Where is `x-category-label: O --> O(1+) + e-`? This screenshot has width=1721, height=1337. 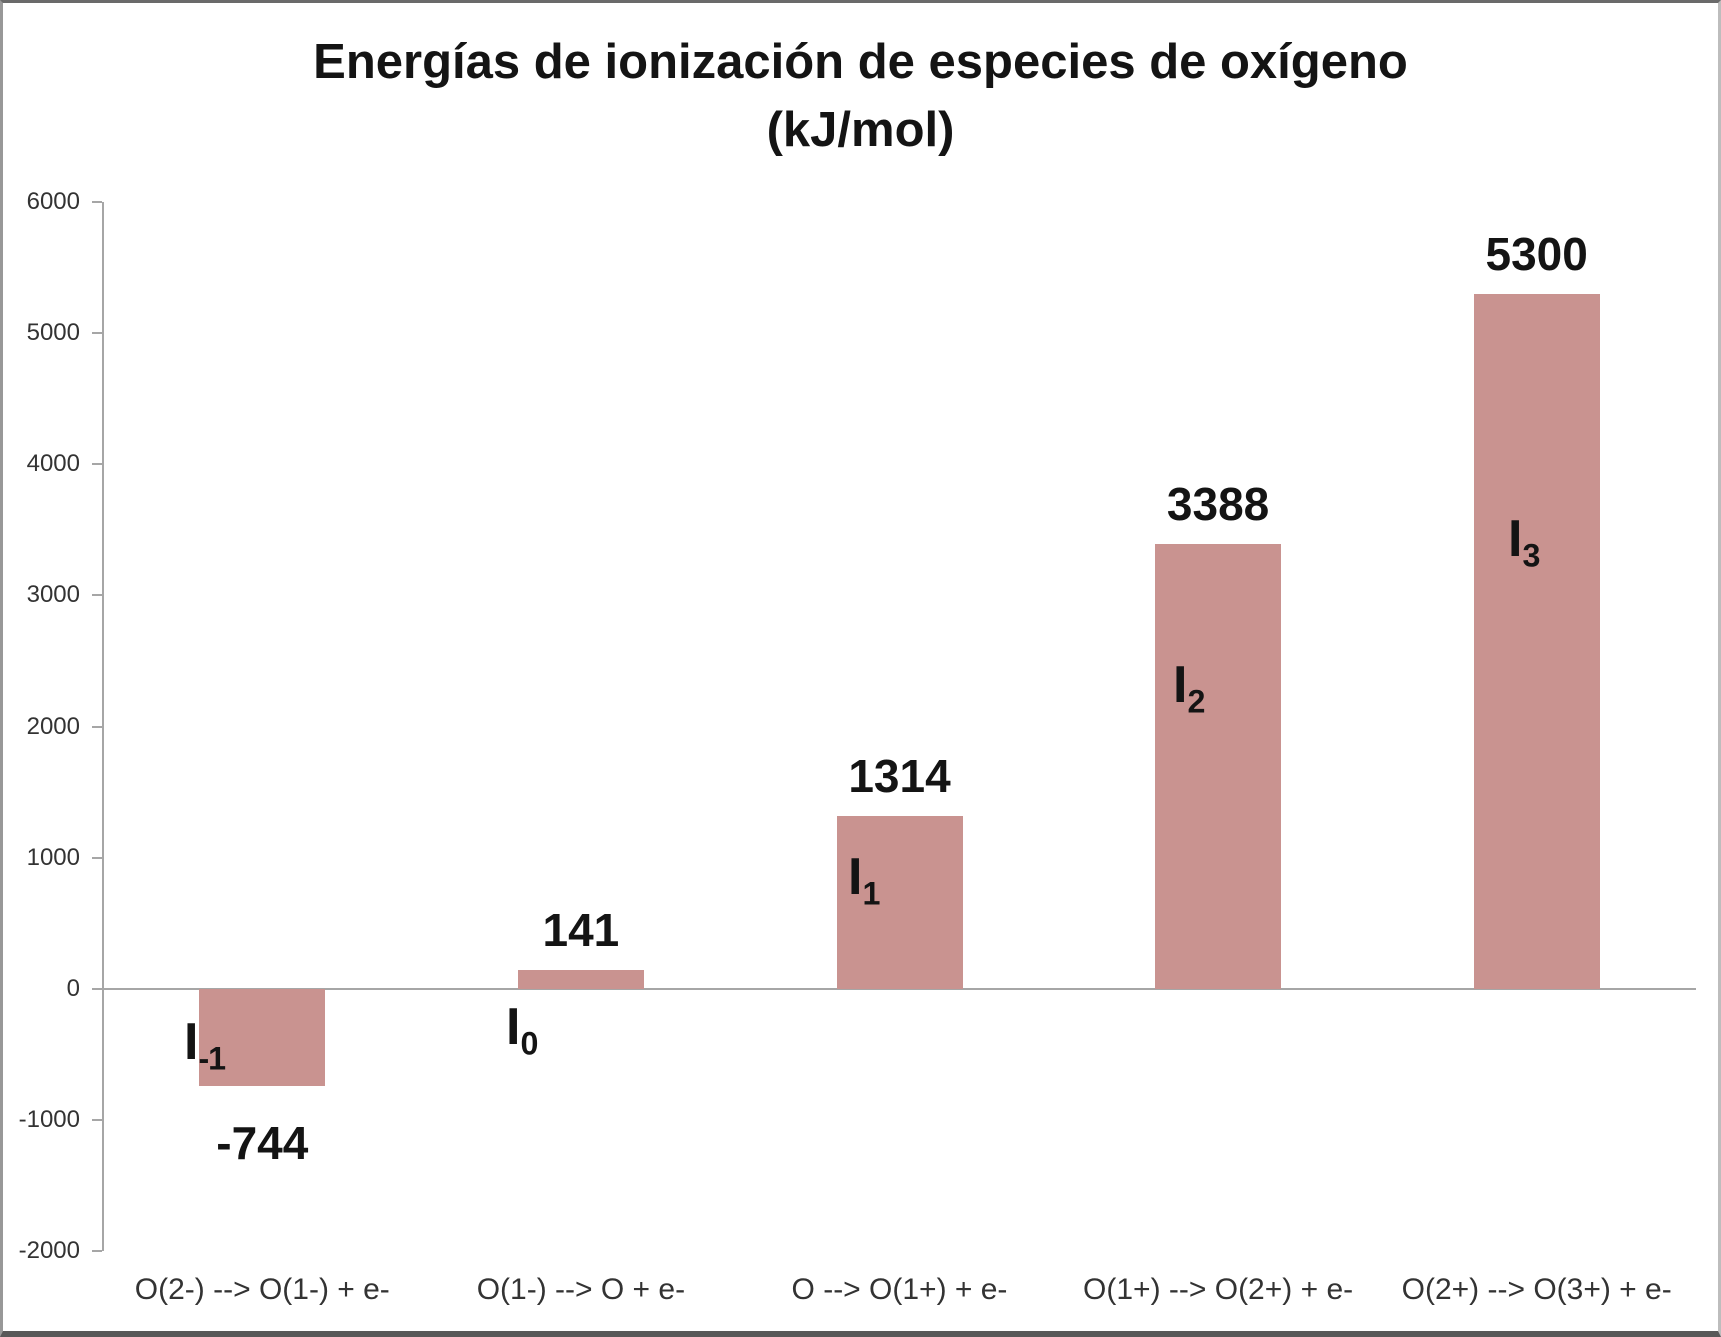
x-category-label: O --> O(1+) + e- is located at coordinates (899, 1289).